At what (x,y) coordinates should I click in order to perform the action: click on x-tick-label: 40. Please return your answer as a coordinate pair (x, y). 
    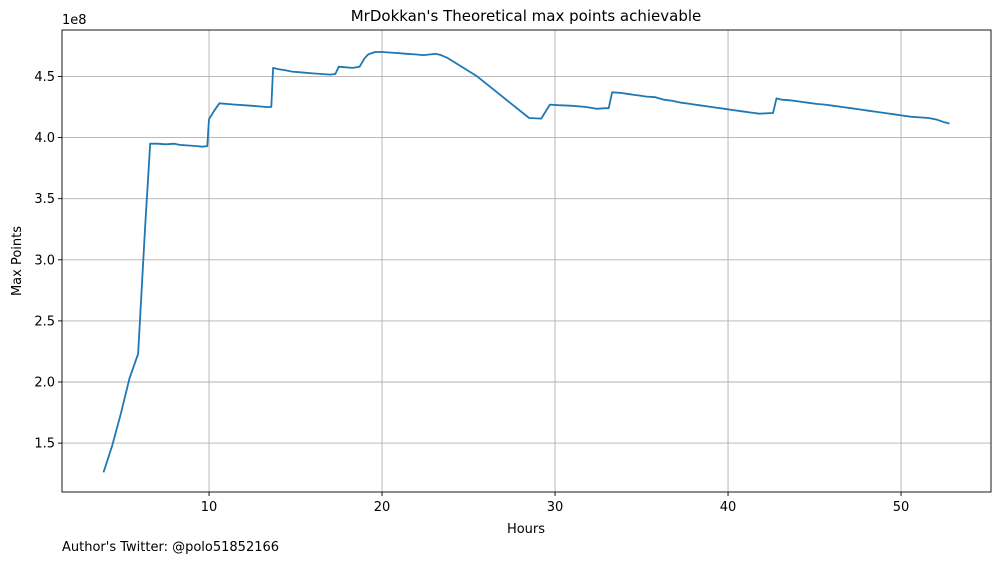
    Looking at the image, I should click on (728, 507).